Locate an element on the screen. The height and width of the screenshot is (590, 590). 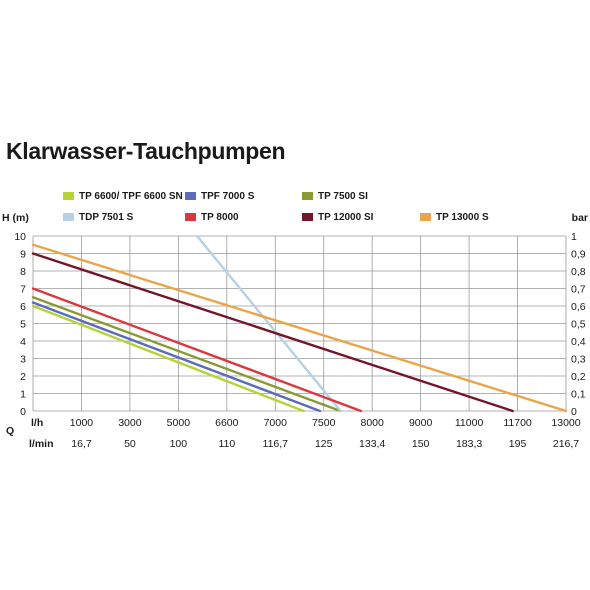
x-unit-lmin: l/min is located at coordinates (41, 444).